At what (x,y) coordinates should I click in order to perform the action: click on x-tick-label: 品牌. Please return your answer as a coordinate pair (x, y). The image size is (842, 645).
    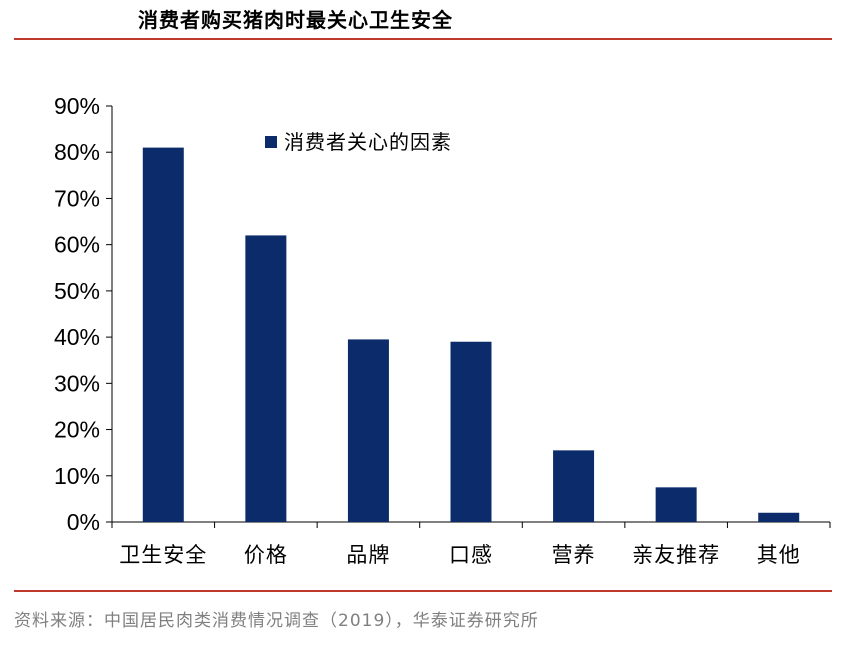
    Looking at the image, I should click on (368, 555).